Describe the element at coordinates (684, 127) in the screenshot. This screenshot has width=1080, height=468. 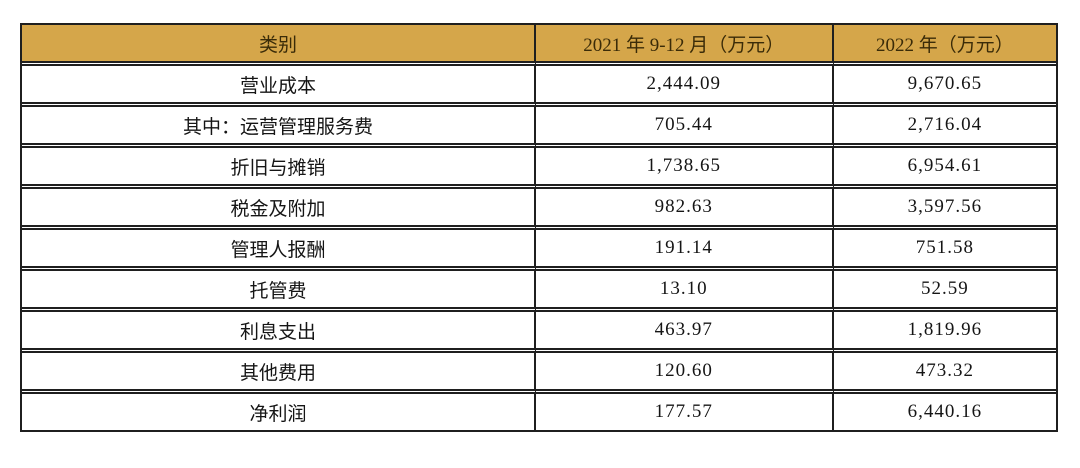
I see `value-2021-cell: 705.44` at that location.